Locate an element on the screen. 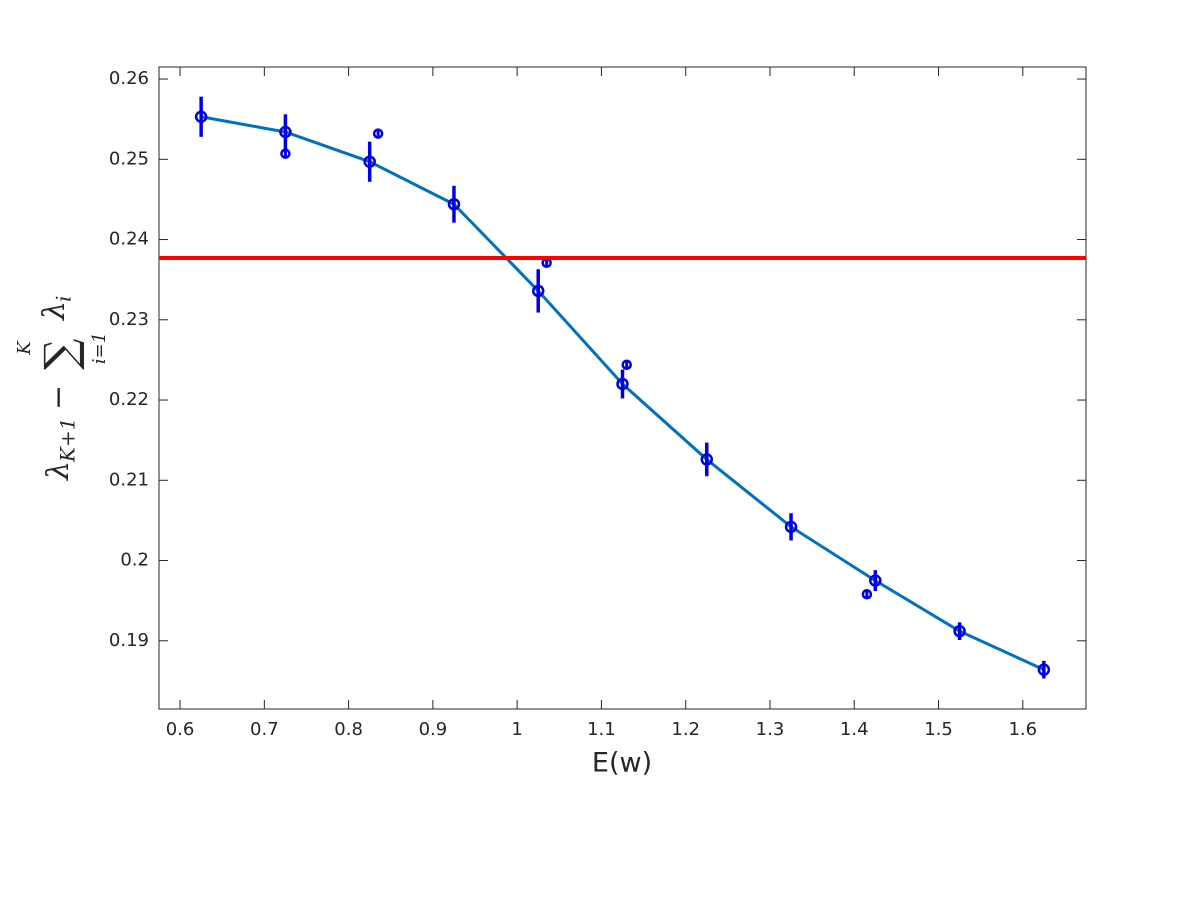 This screenshot has height=900, width=1200. y-tick-label: 0.21 is located at coordinates (129, 479).